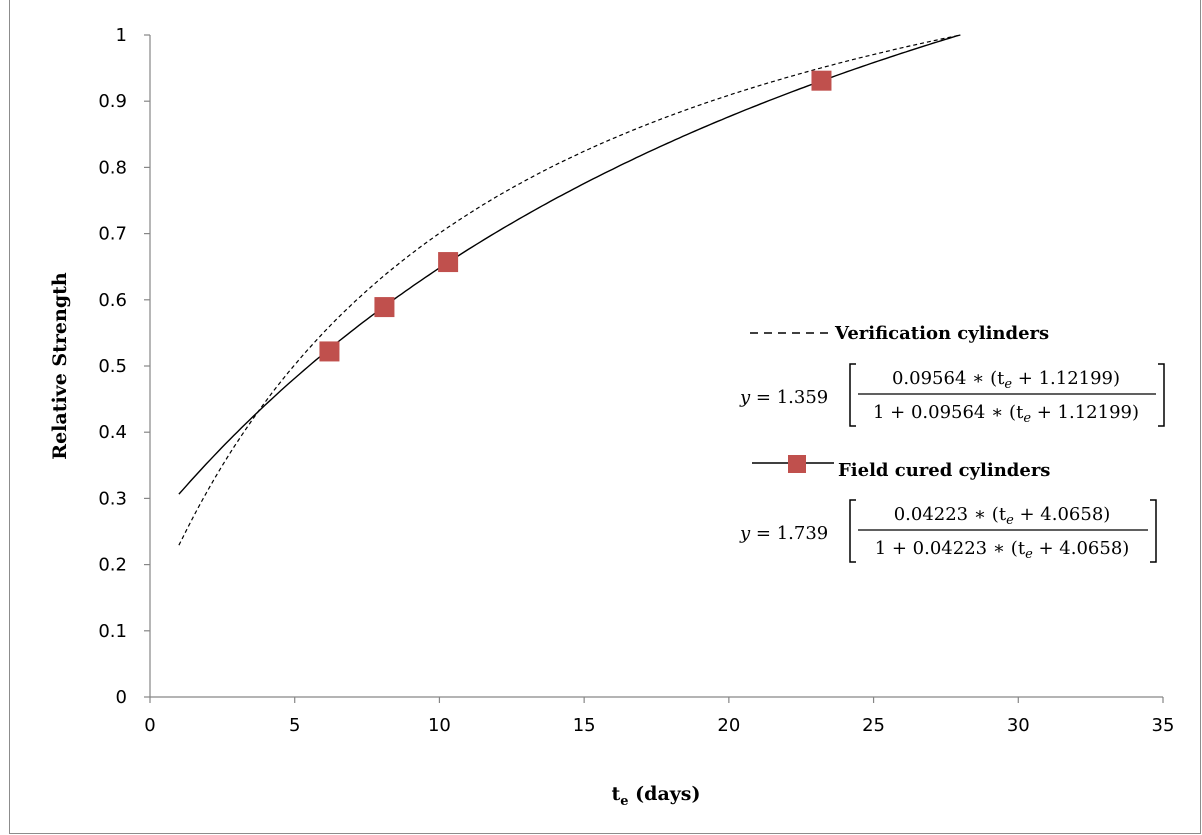 The width and height of the screenshot is (1202, 835). Describe the element at coordinates (112, 432) in the screenshot. I see `y-tick-label: 0.4` at that location.